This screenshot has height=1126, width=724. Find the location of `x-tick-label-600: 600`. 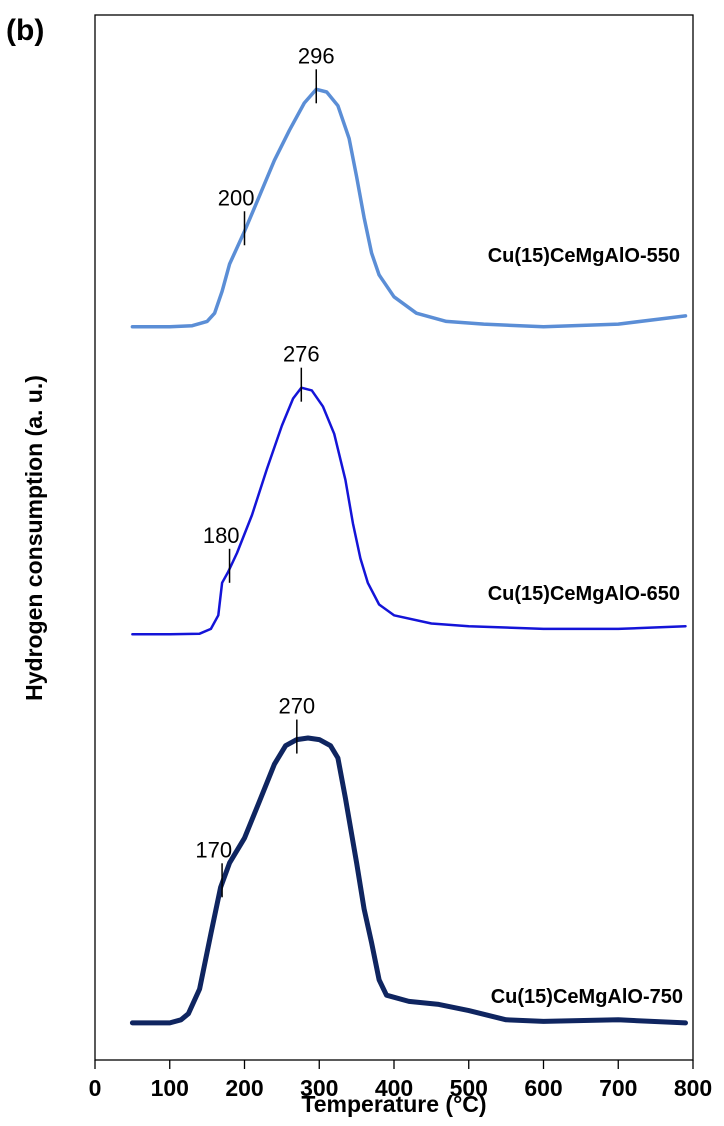

x-tick-label-600: 600 is located at coordinates (543, 1088).